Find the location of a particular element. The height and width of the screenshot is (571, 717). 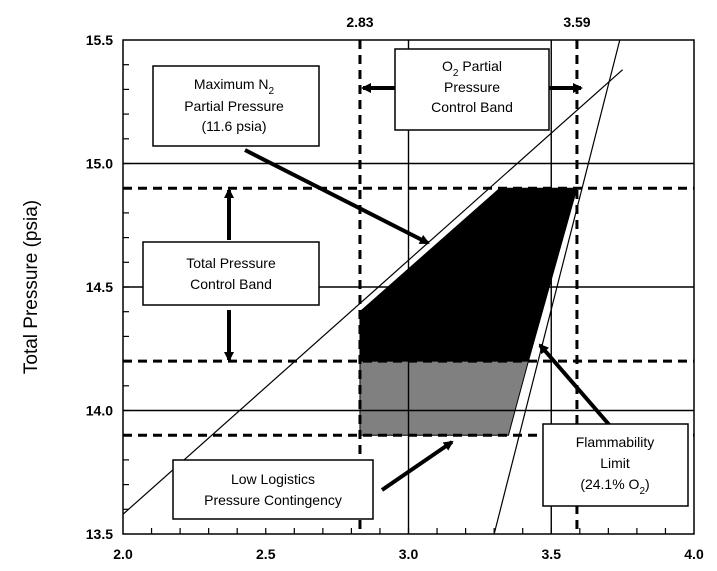

o2-band-text-line2: Pressure is located at coordinates (472, 87).